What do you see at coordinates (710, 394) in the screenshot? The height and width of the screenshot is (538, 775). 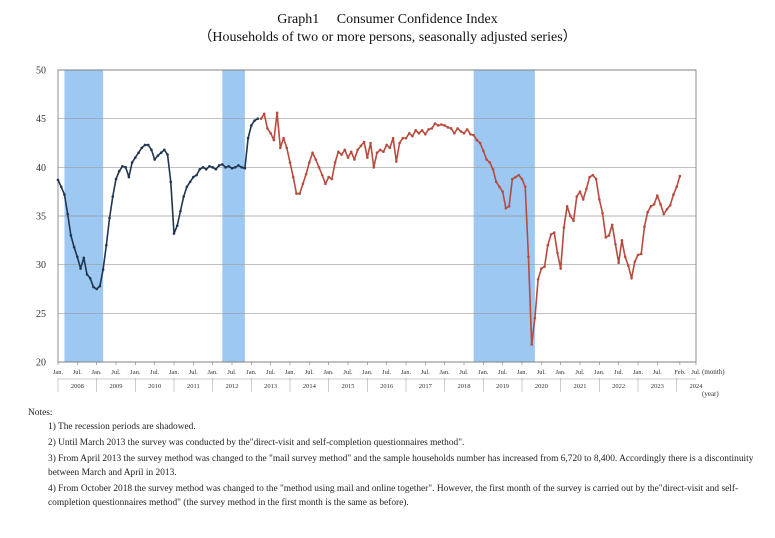 I see `year-axis-label: (year)` at bounding box center [710, 394].